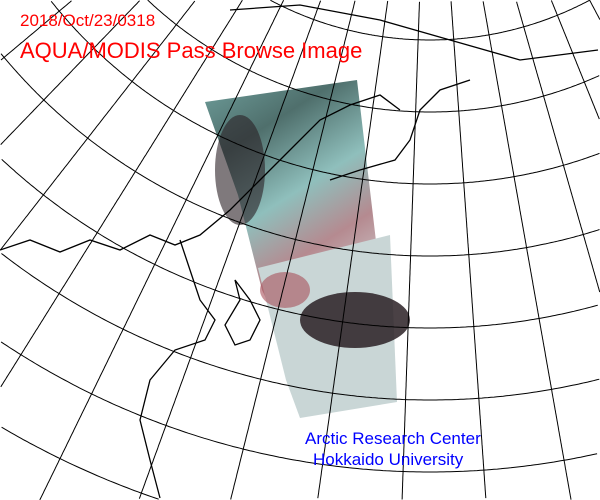 This screenshot has width=600, height=500. What do you see at coordinates (285, 290) in the screenshot?
I see `cloud-red` at bounding box center [285, 290].